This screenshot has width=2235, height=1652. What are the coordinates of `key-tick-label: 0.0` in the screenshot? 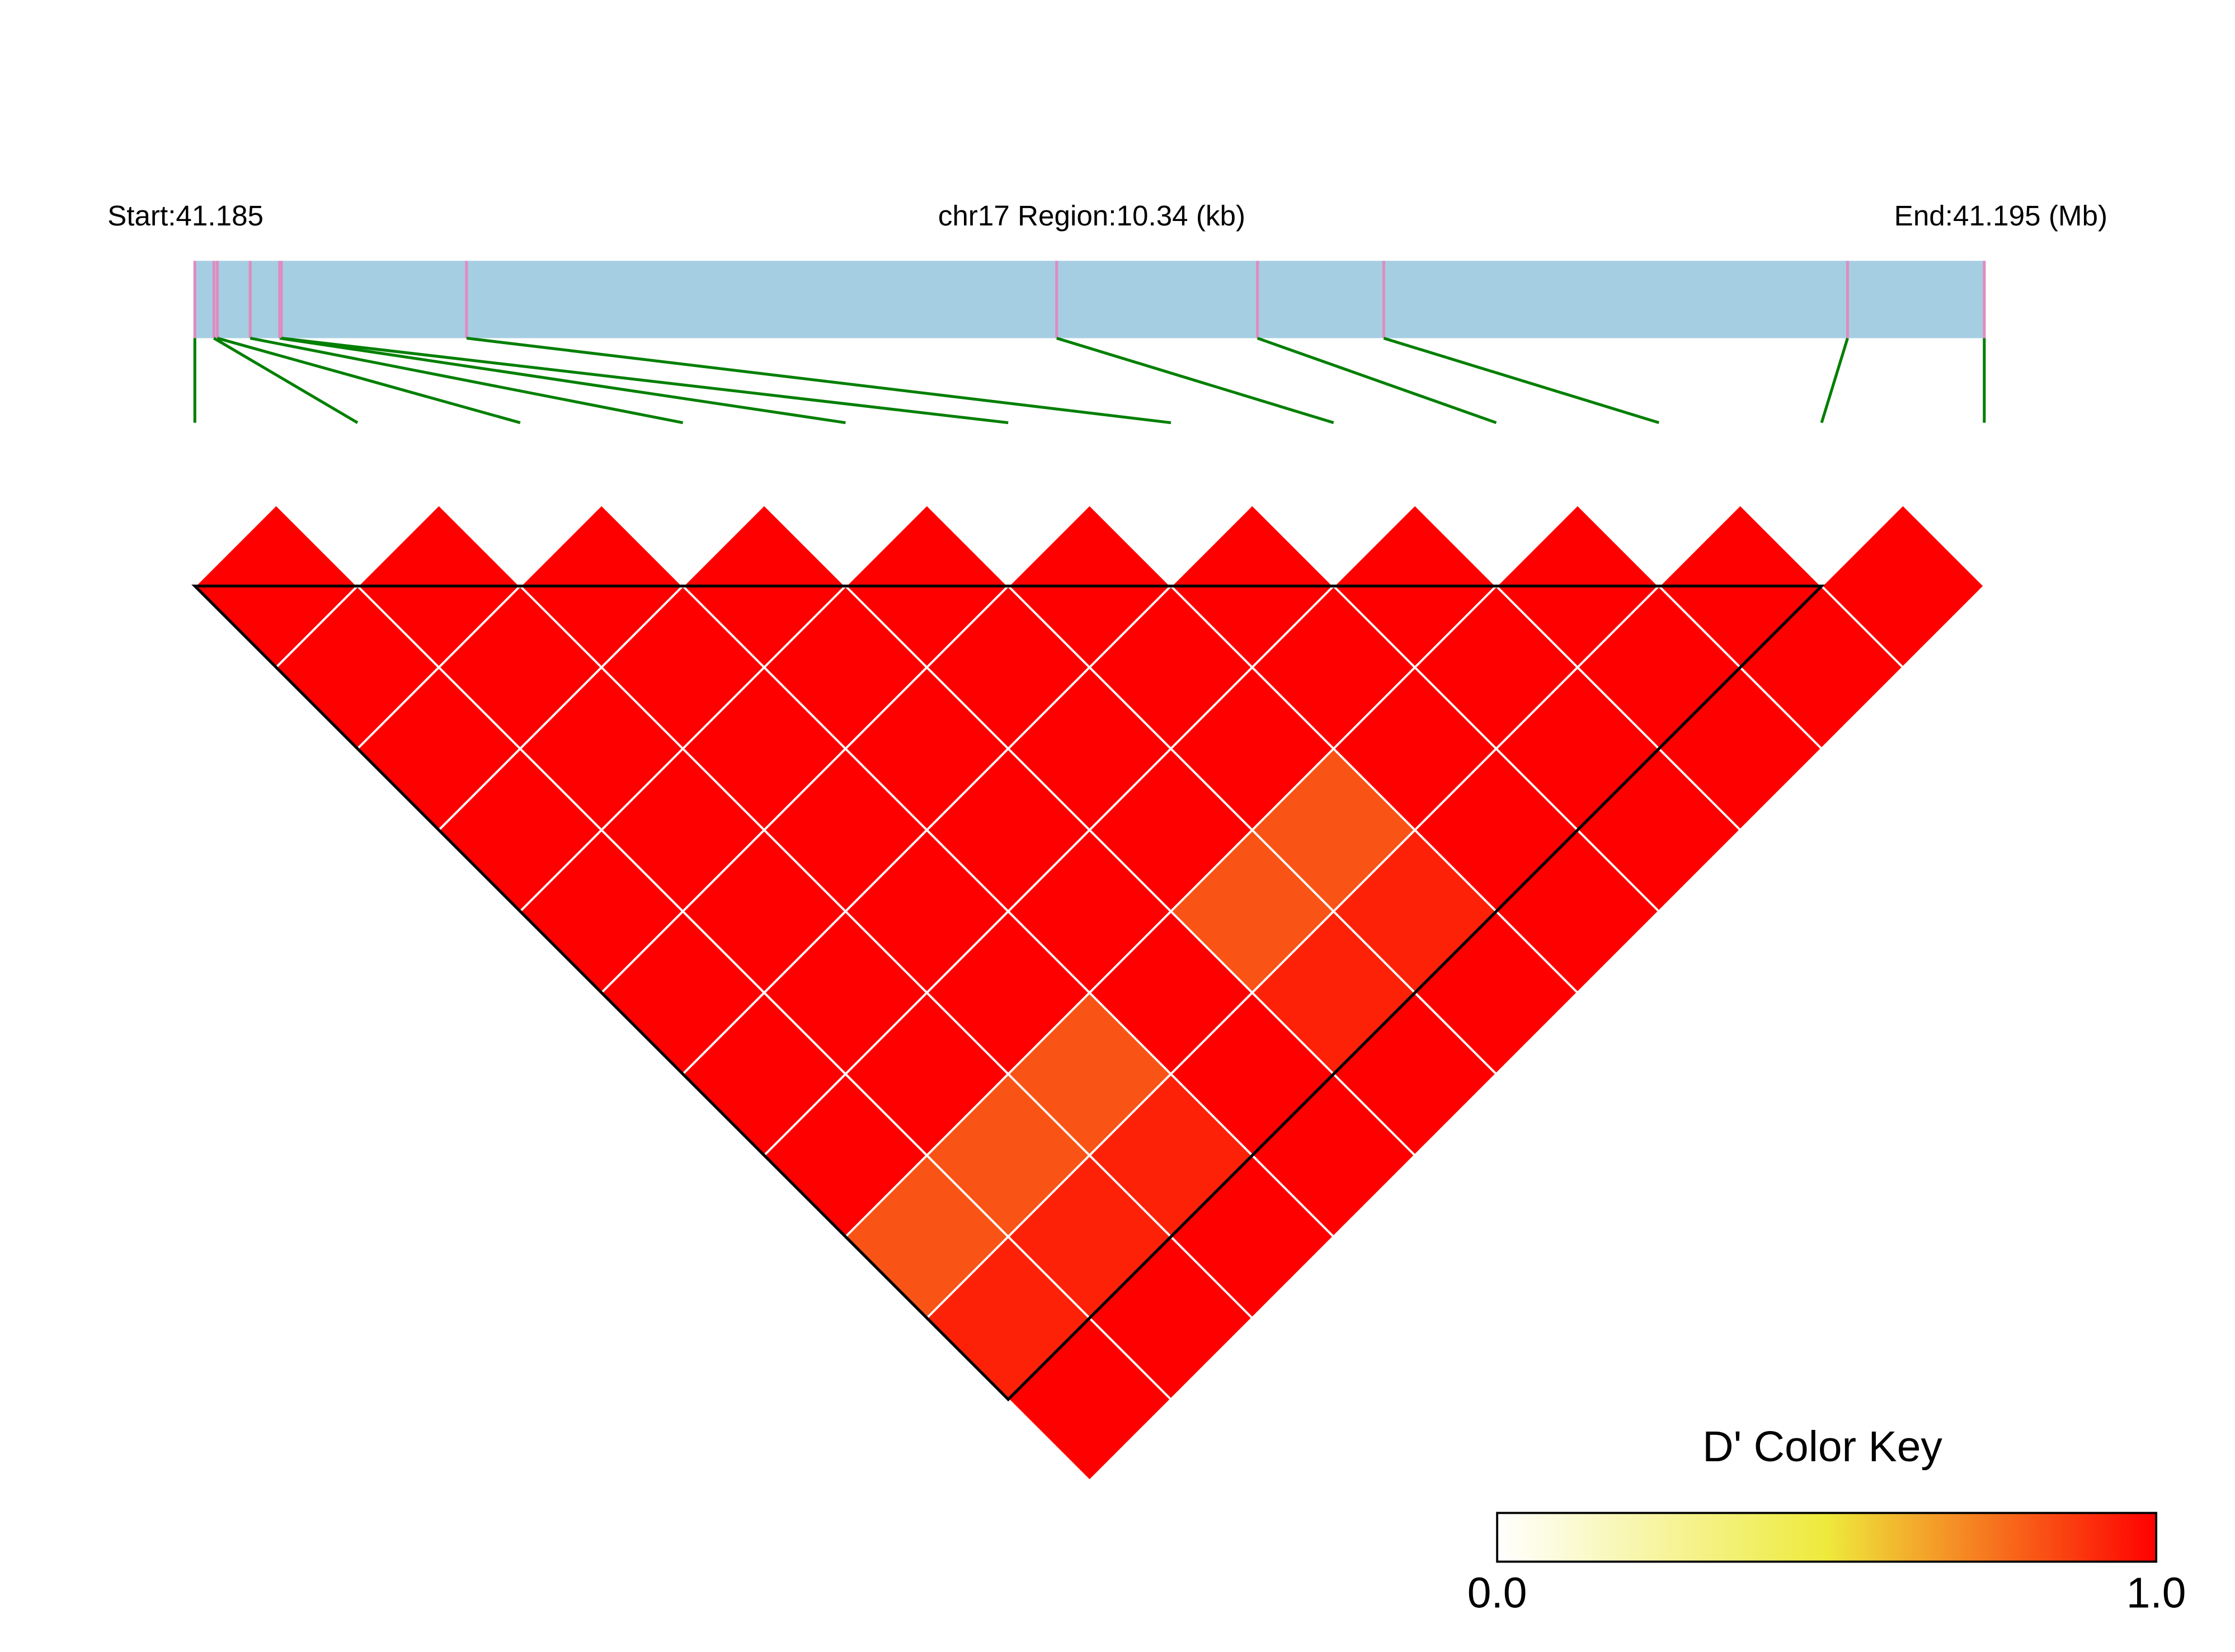 It's located at (1497, 1593).